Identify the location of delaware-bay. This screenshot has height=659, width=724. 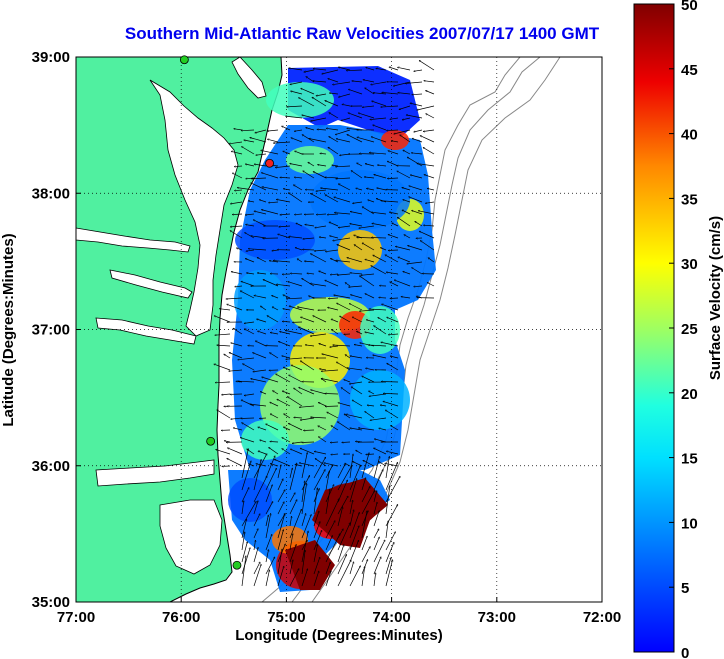
(249, 78).